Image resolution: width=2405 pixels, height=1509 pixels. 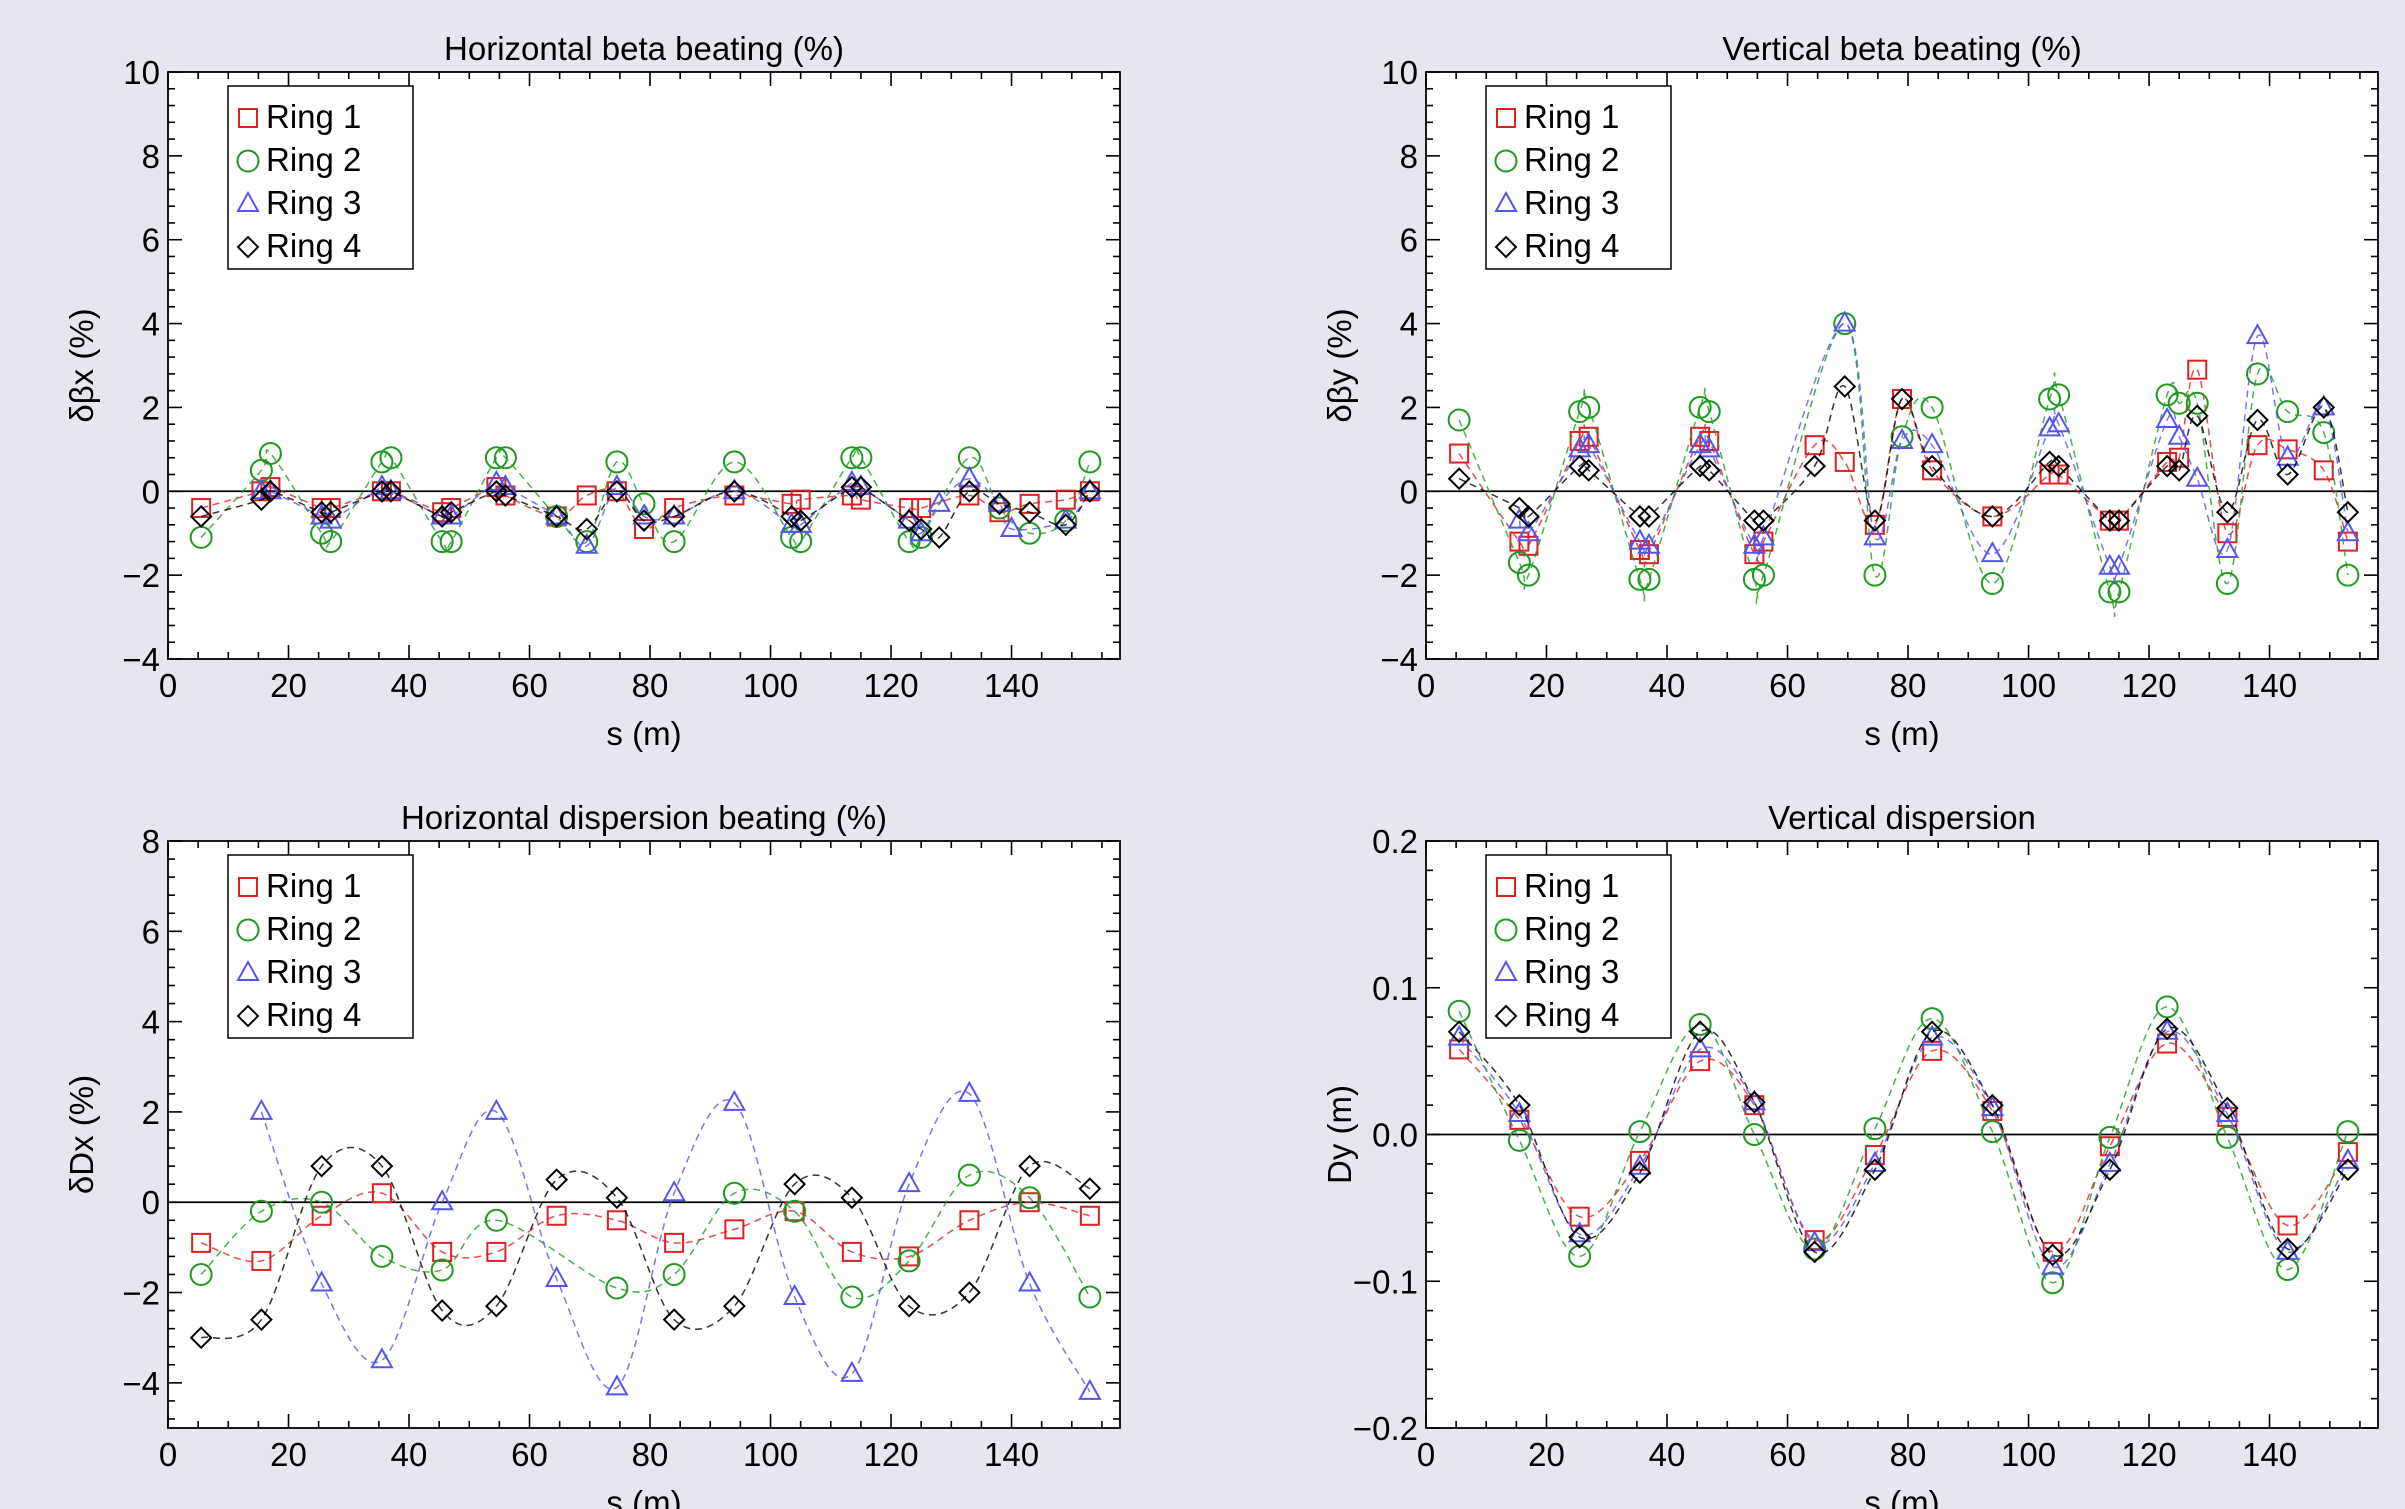 What do you see at coordinates (1908, 685) in the screenshot?
I see `x-tick-label: 80` at bounding box center [1908, 685].